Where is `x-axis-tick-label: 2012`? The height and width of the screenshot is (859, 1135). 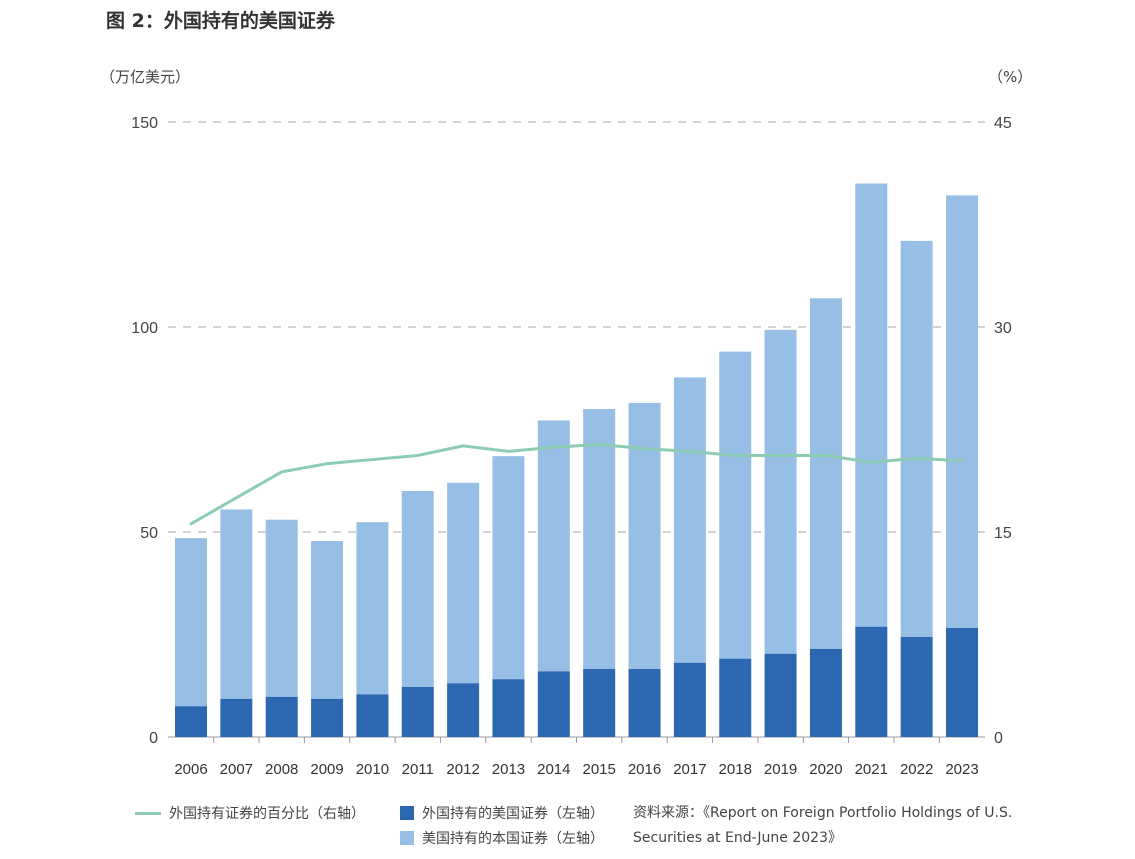 x-axis-tick-label: 2012 is located at coordinates (462, 769).